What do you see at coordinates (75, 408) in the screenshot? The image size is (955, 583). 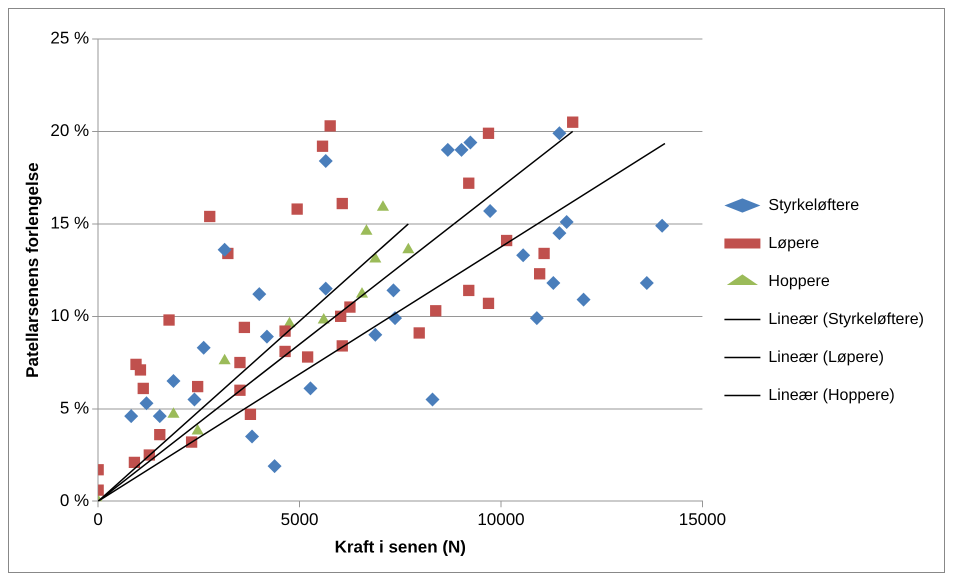 I see `y-tick-label: 5 %` at bounding box center [75, 408].